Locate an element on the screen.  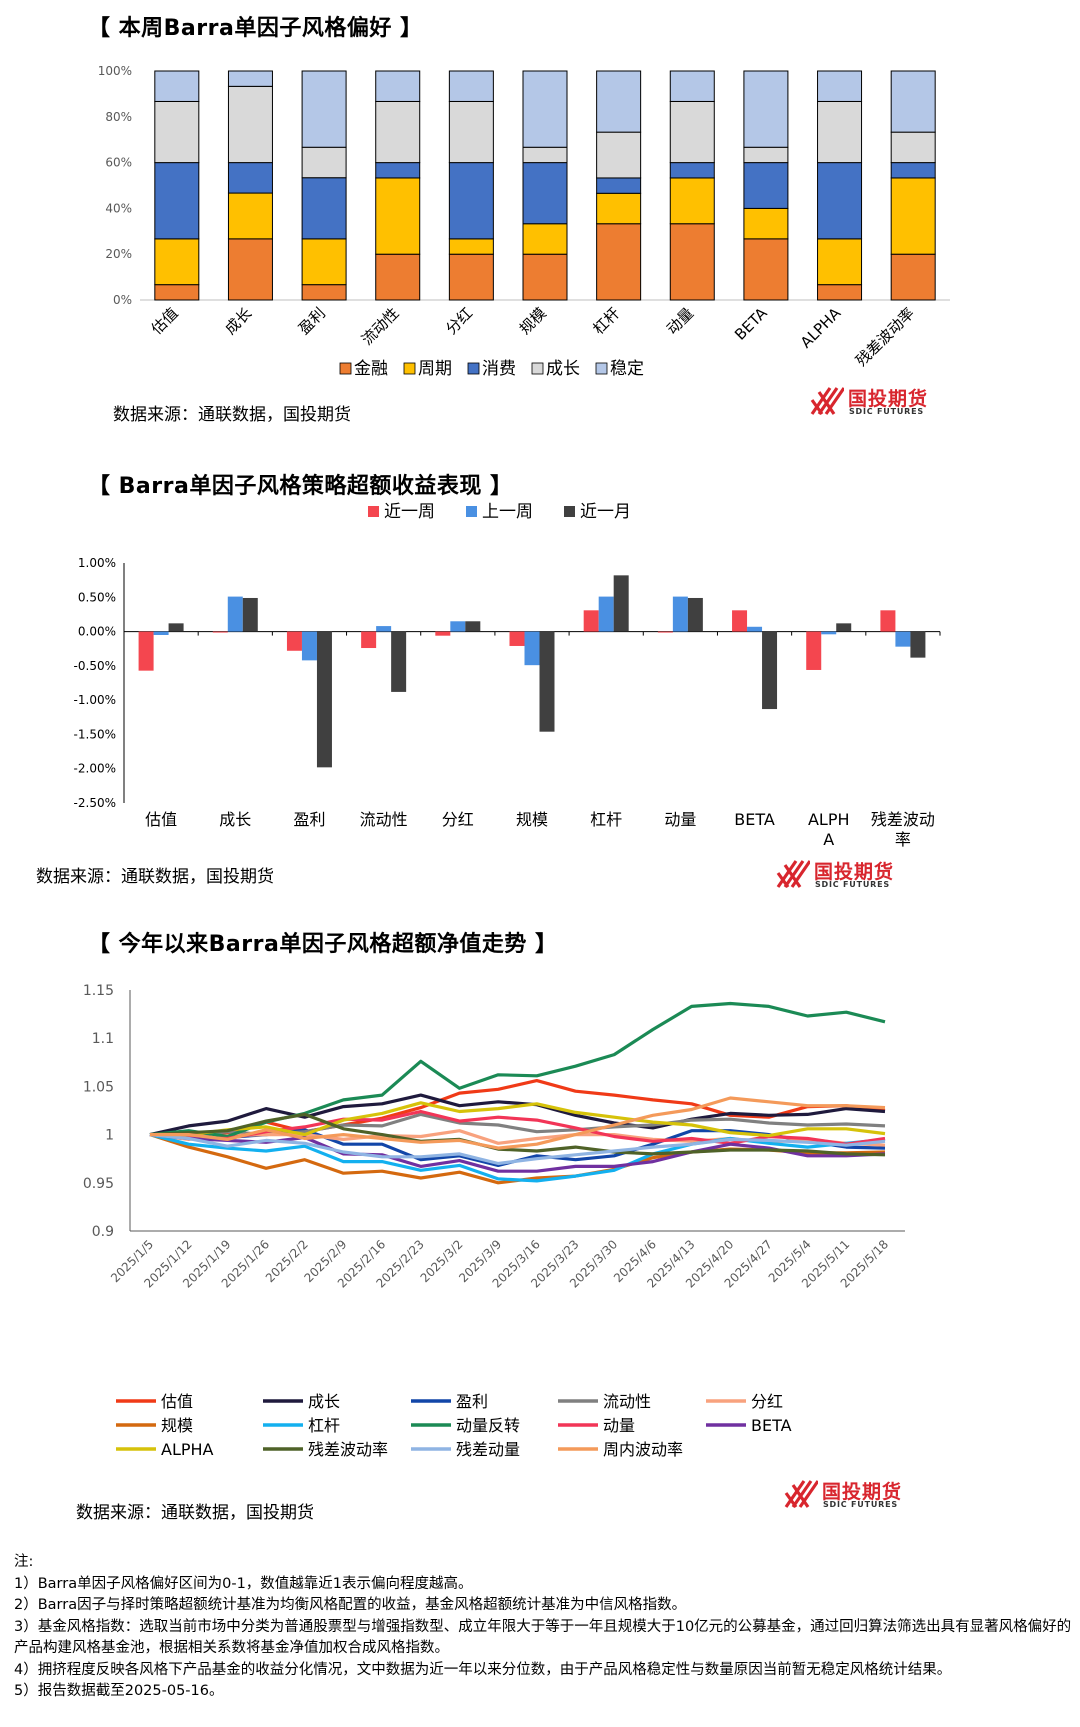
legend-label: 流动性 is located at coordinates (627, 1401).